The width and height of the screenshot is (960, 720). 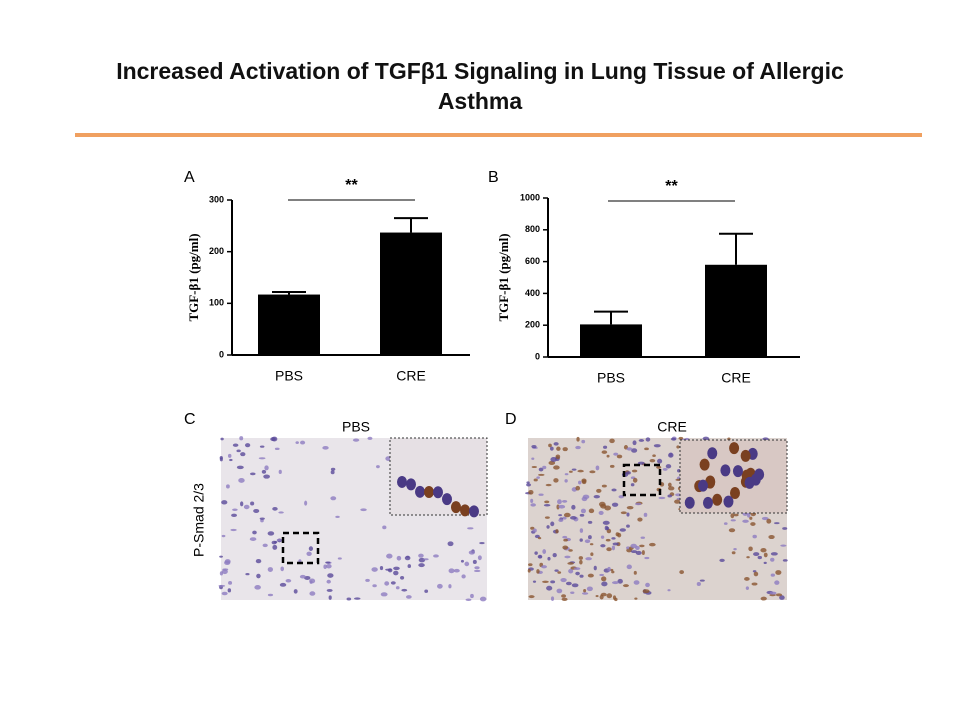 What do you see at coordinates (199, 520) in the screenshot?
I see `row-label: P-Smad 2/3` at bounding box center [199, 520].